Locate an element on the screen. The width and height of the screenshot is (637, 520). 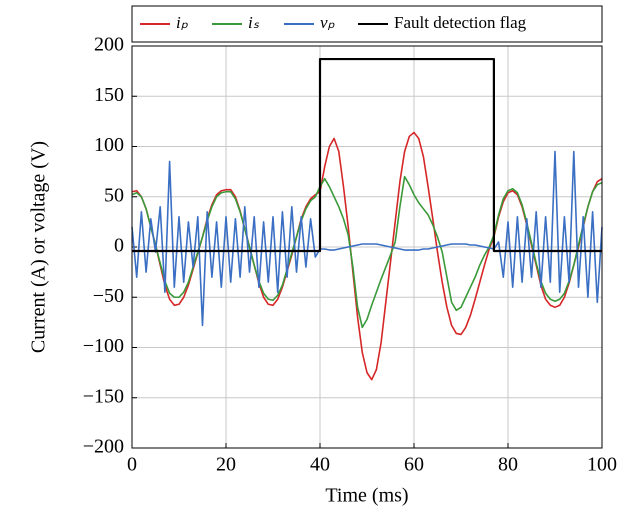
y-tick-label: 0 is located at coordinates (119, 246).